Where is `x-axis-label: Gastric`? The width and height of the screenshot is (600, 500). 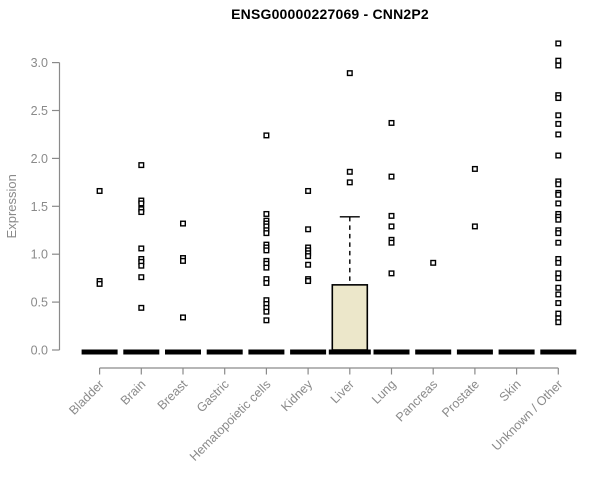 x-axis-label: Gastric is located at coordinates (213, 396).